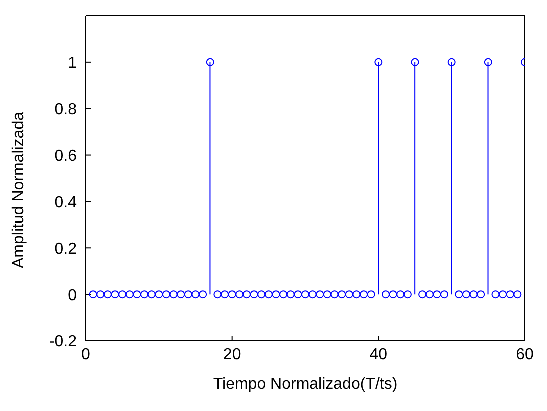  I want to click on y-tick-label: -0.2, so click(63, 342).